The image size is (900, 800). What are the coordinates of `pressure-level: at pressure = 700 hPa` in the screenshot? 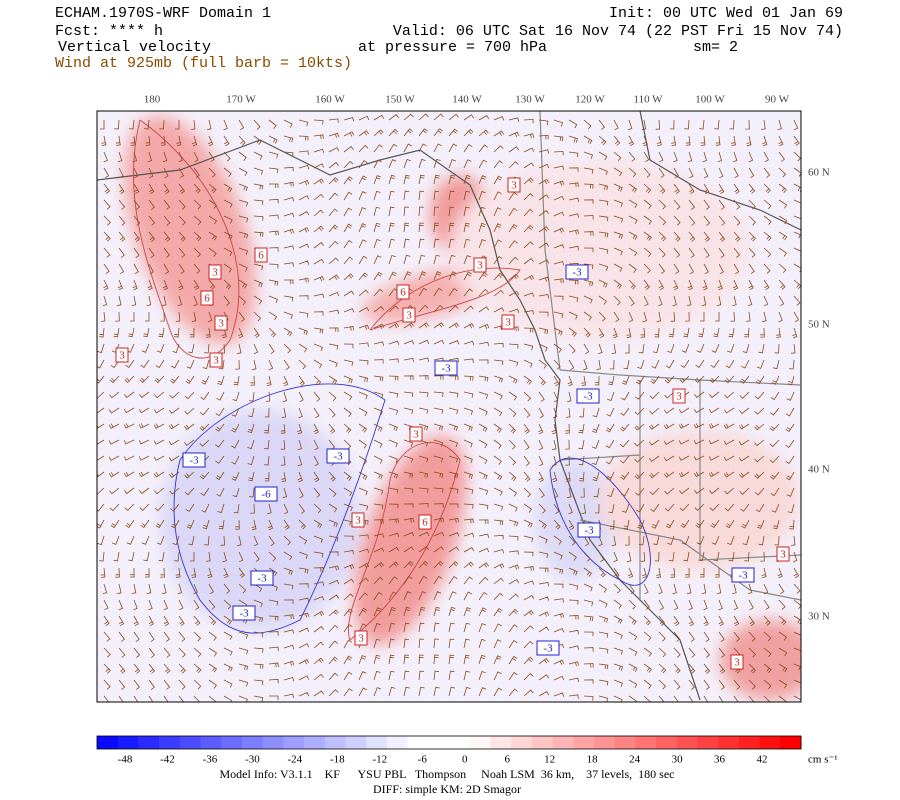 It's located at (452, 47).